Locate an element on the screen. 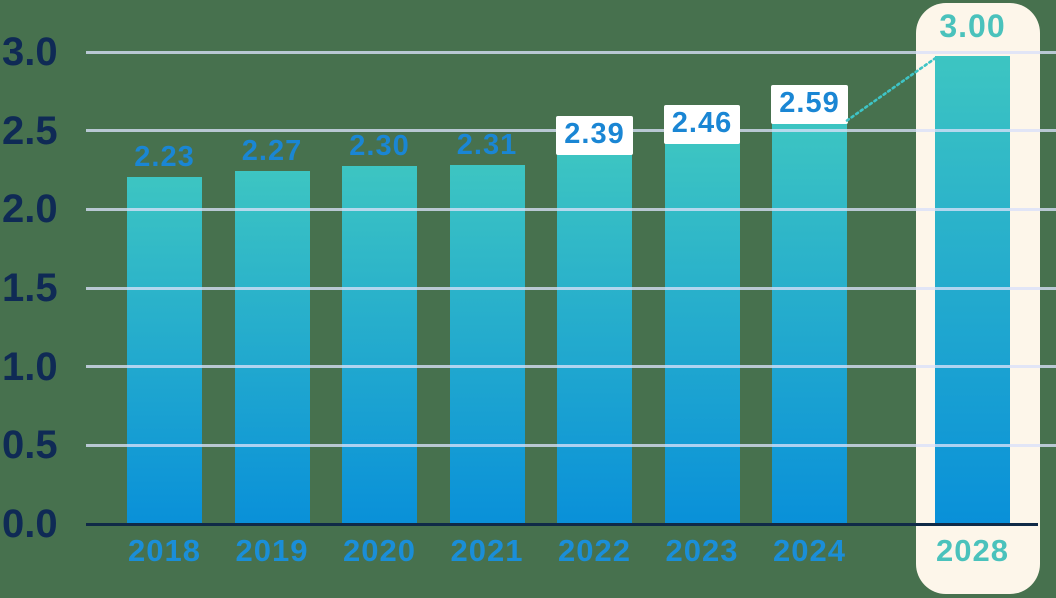  y-tick-0.5: 0.5 is located at coordinates (30, 445).